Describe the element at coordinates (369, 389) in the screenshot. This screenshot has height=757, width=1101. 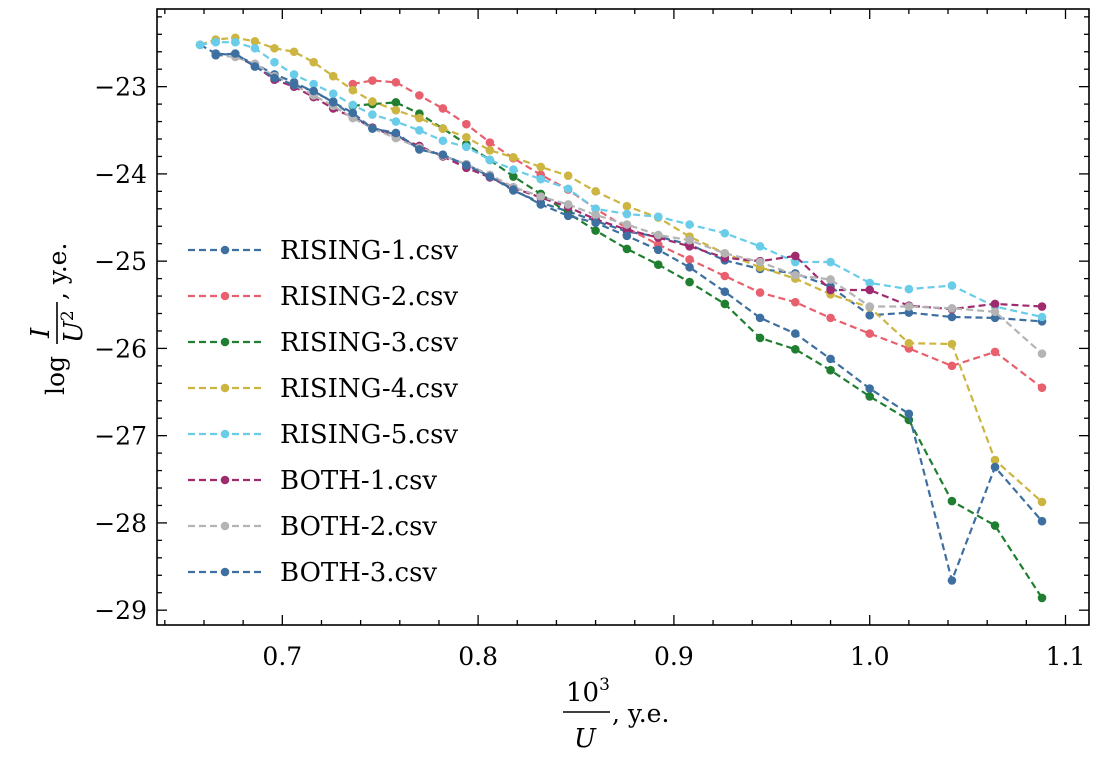
I see `legend-label: RISING-4.csv` at that location.